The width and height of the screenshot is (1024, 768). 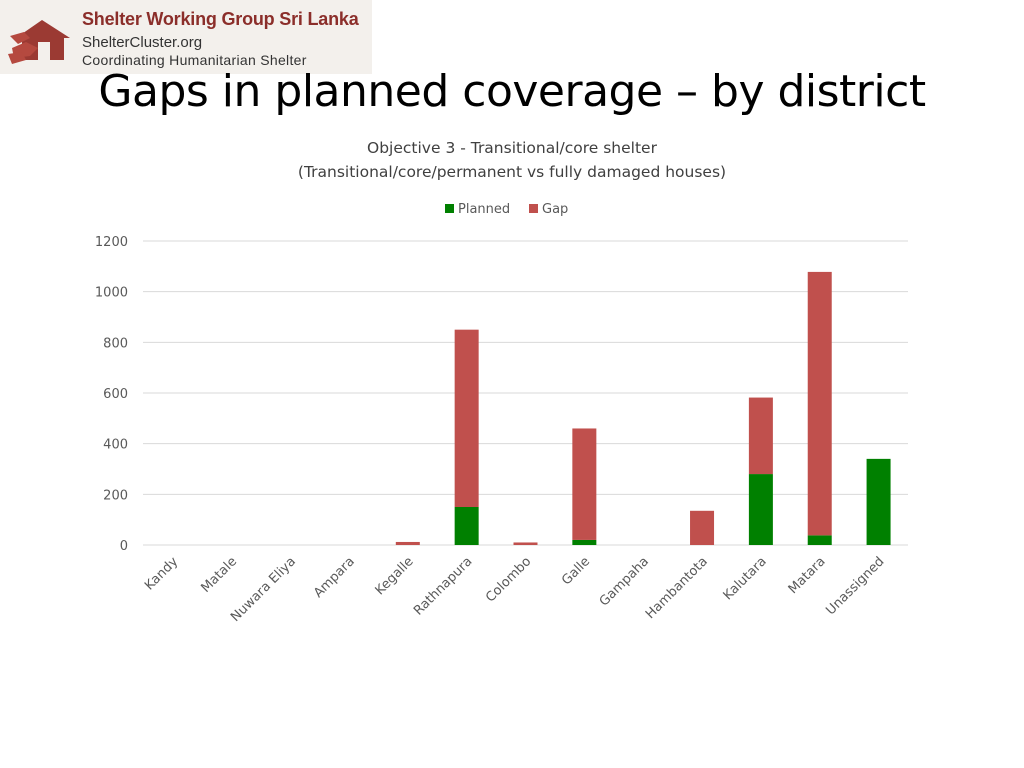 I want to click on y-tick-label: 600, so click(x=115, y=394).